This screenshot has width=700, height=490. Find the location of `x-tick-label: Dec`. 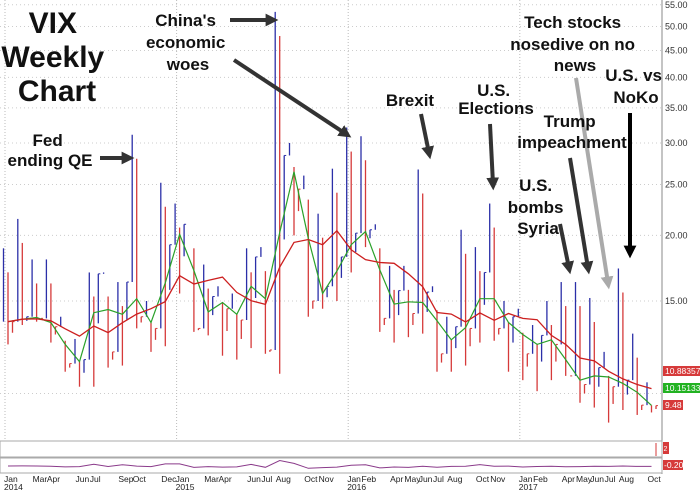

x-tick-label: Dec is located at coordinates (169, 479).